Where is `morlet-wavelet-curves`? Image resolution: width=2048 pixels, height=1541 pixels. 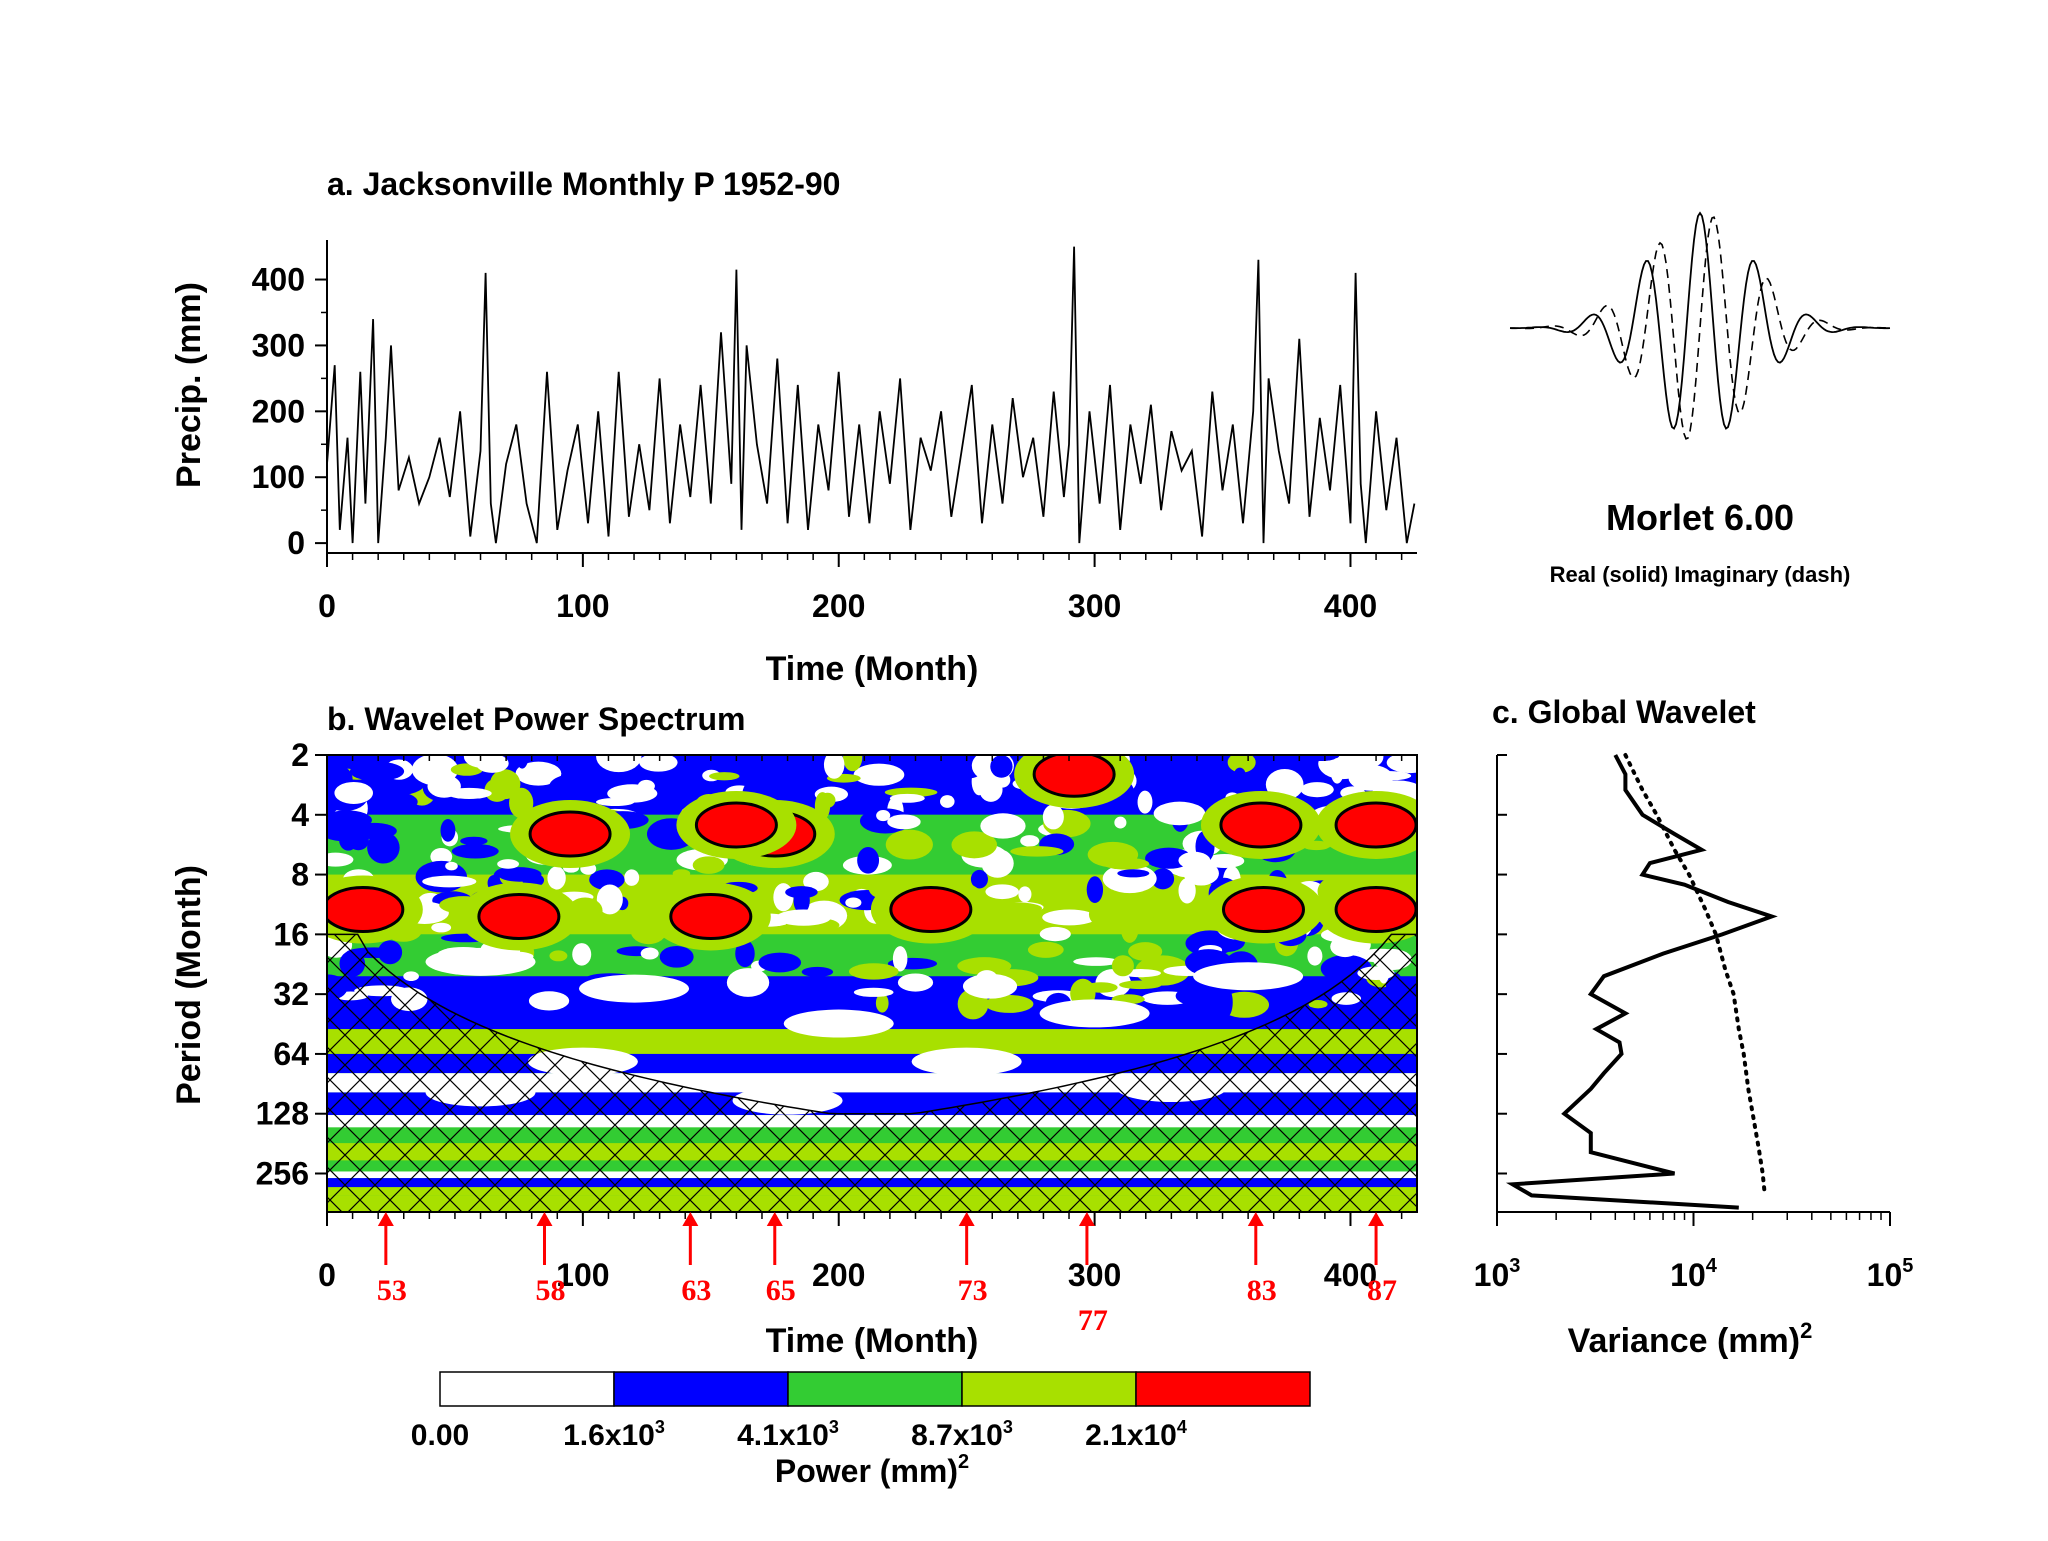 morlet-wavelet-curves is located at coordinates (1700, 325).